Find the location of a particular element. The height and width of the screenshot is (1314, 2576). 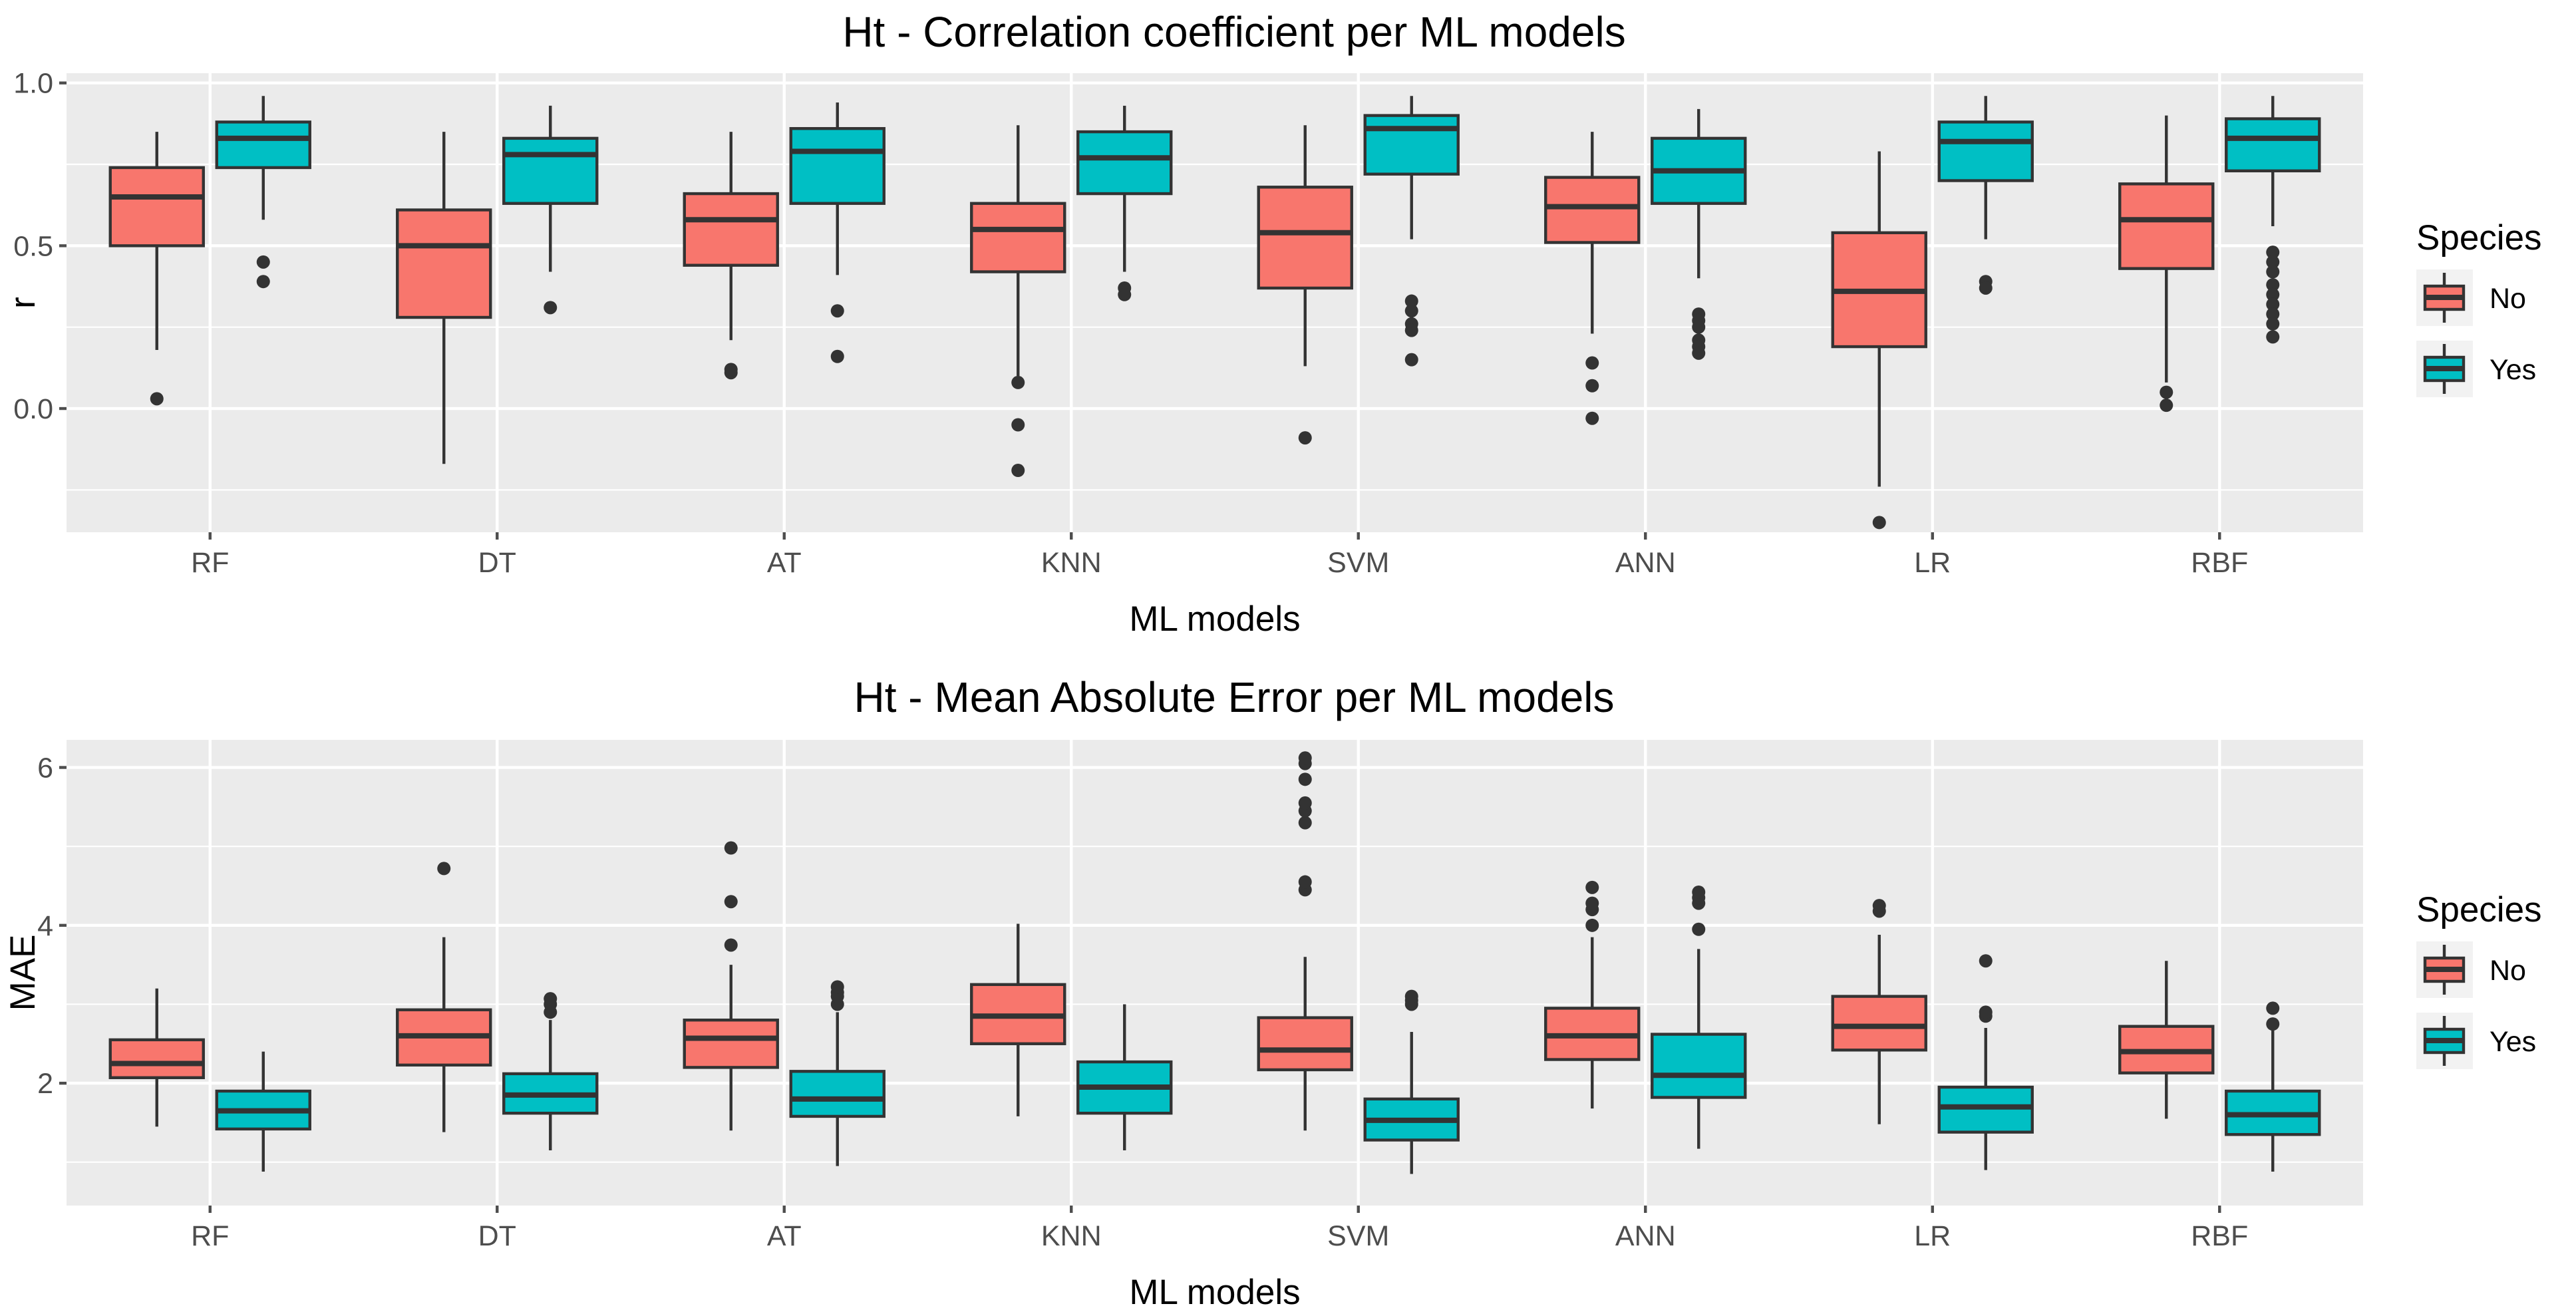

y-axis: 0.0 0.5 1.0 is located at coordinates (40, 247).